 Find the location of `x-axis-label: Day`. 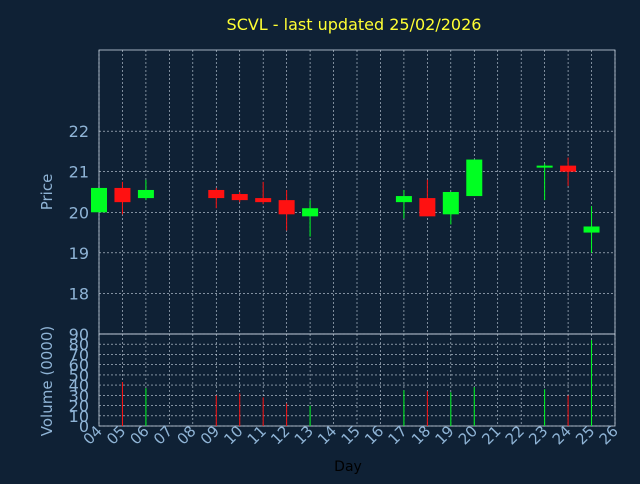

x-axis-label: Day is located at coordinates (348, 467).